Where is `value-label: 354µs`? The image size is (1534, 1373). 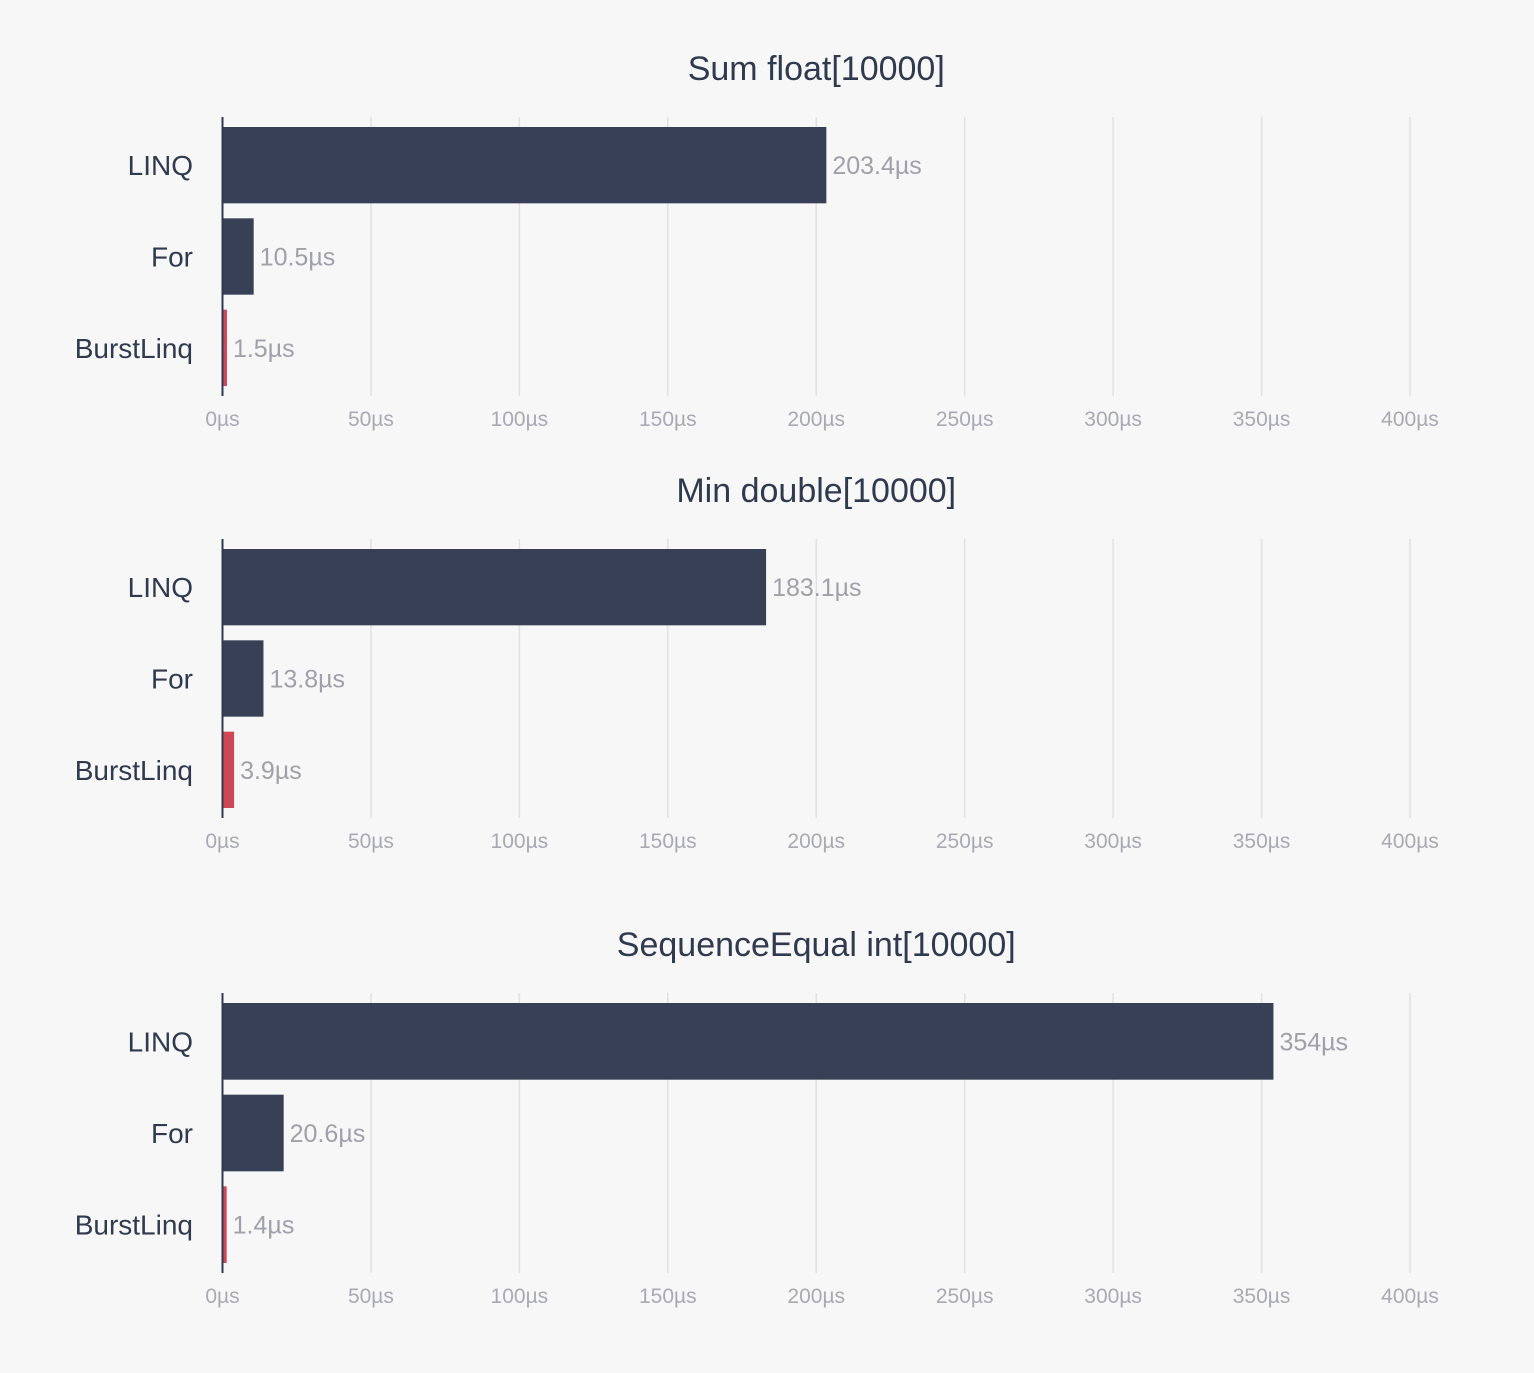 value-label: 354µs is located at coordinates (1313, 1042).